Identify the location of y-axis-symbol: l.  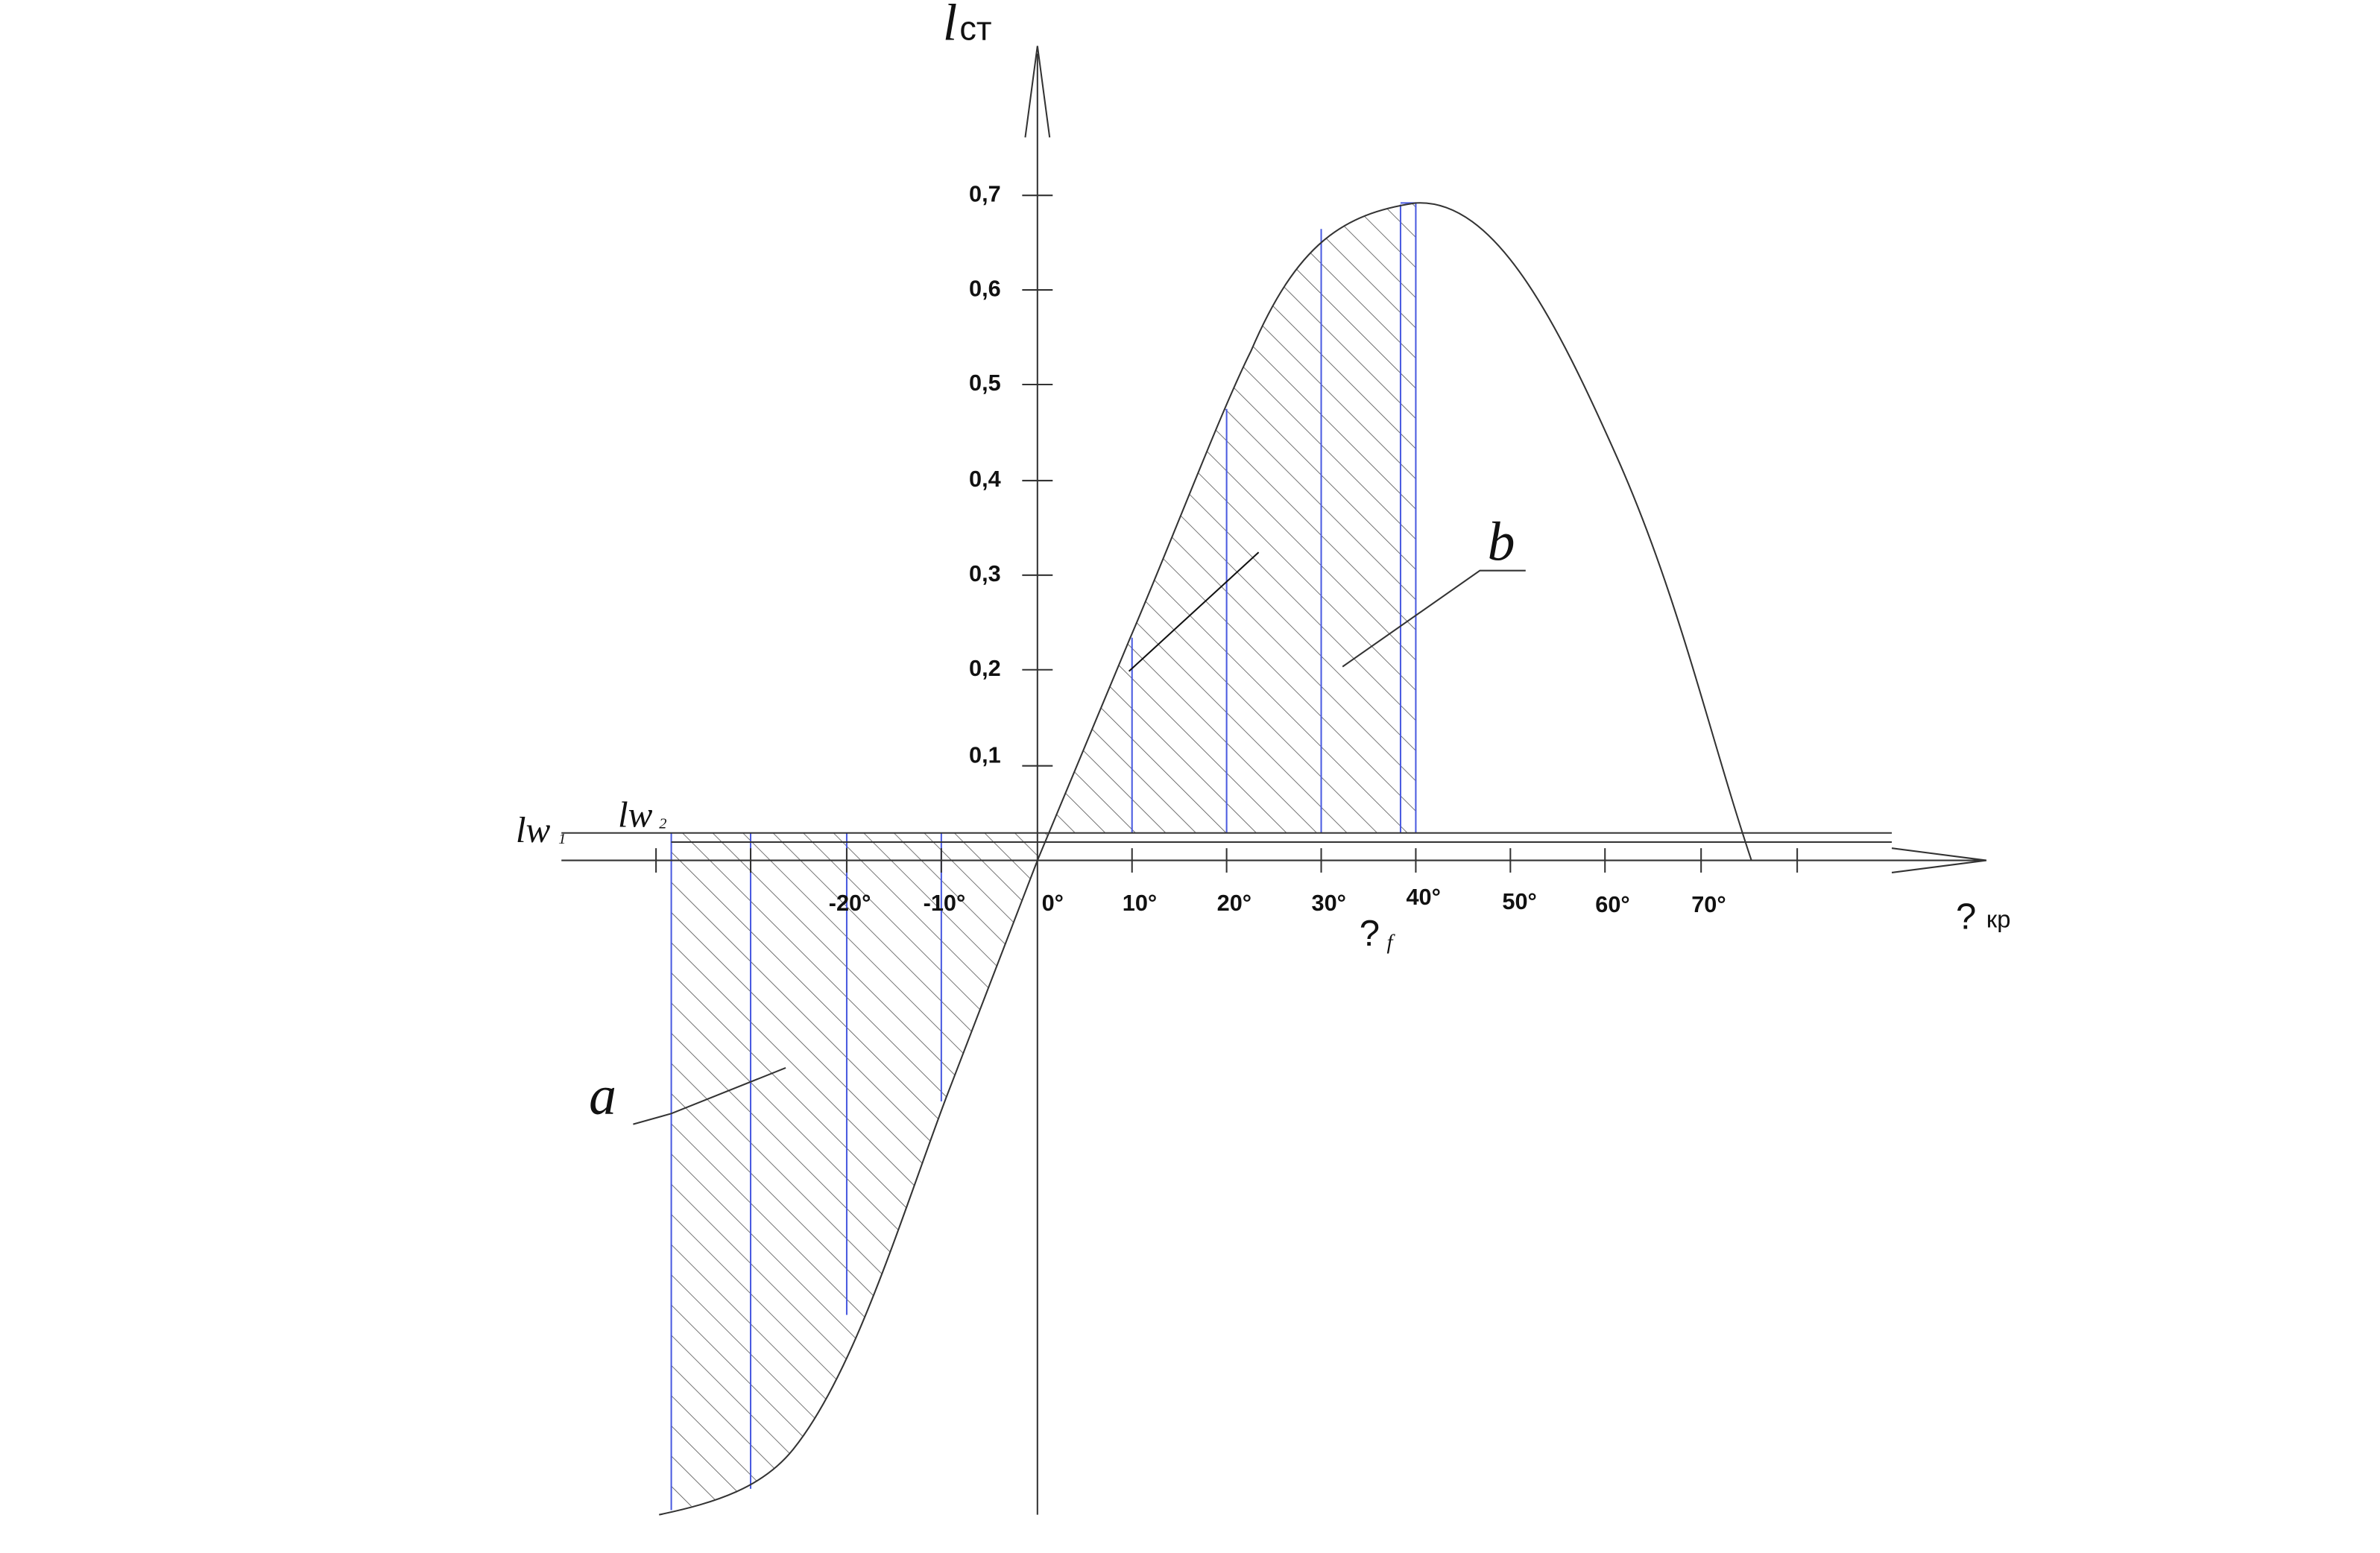
(950, 25).